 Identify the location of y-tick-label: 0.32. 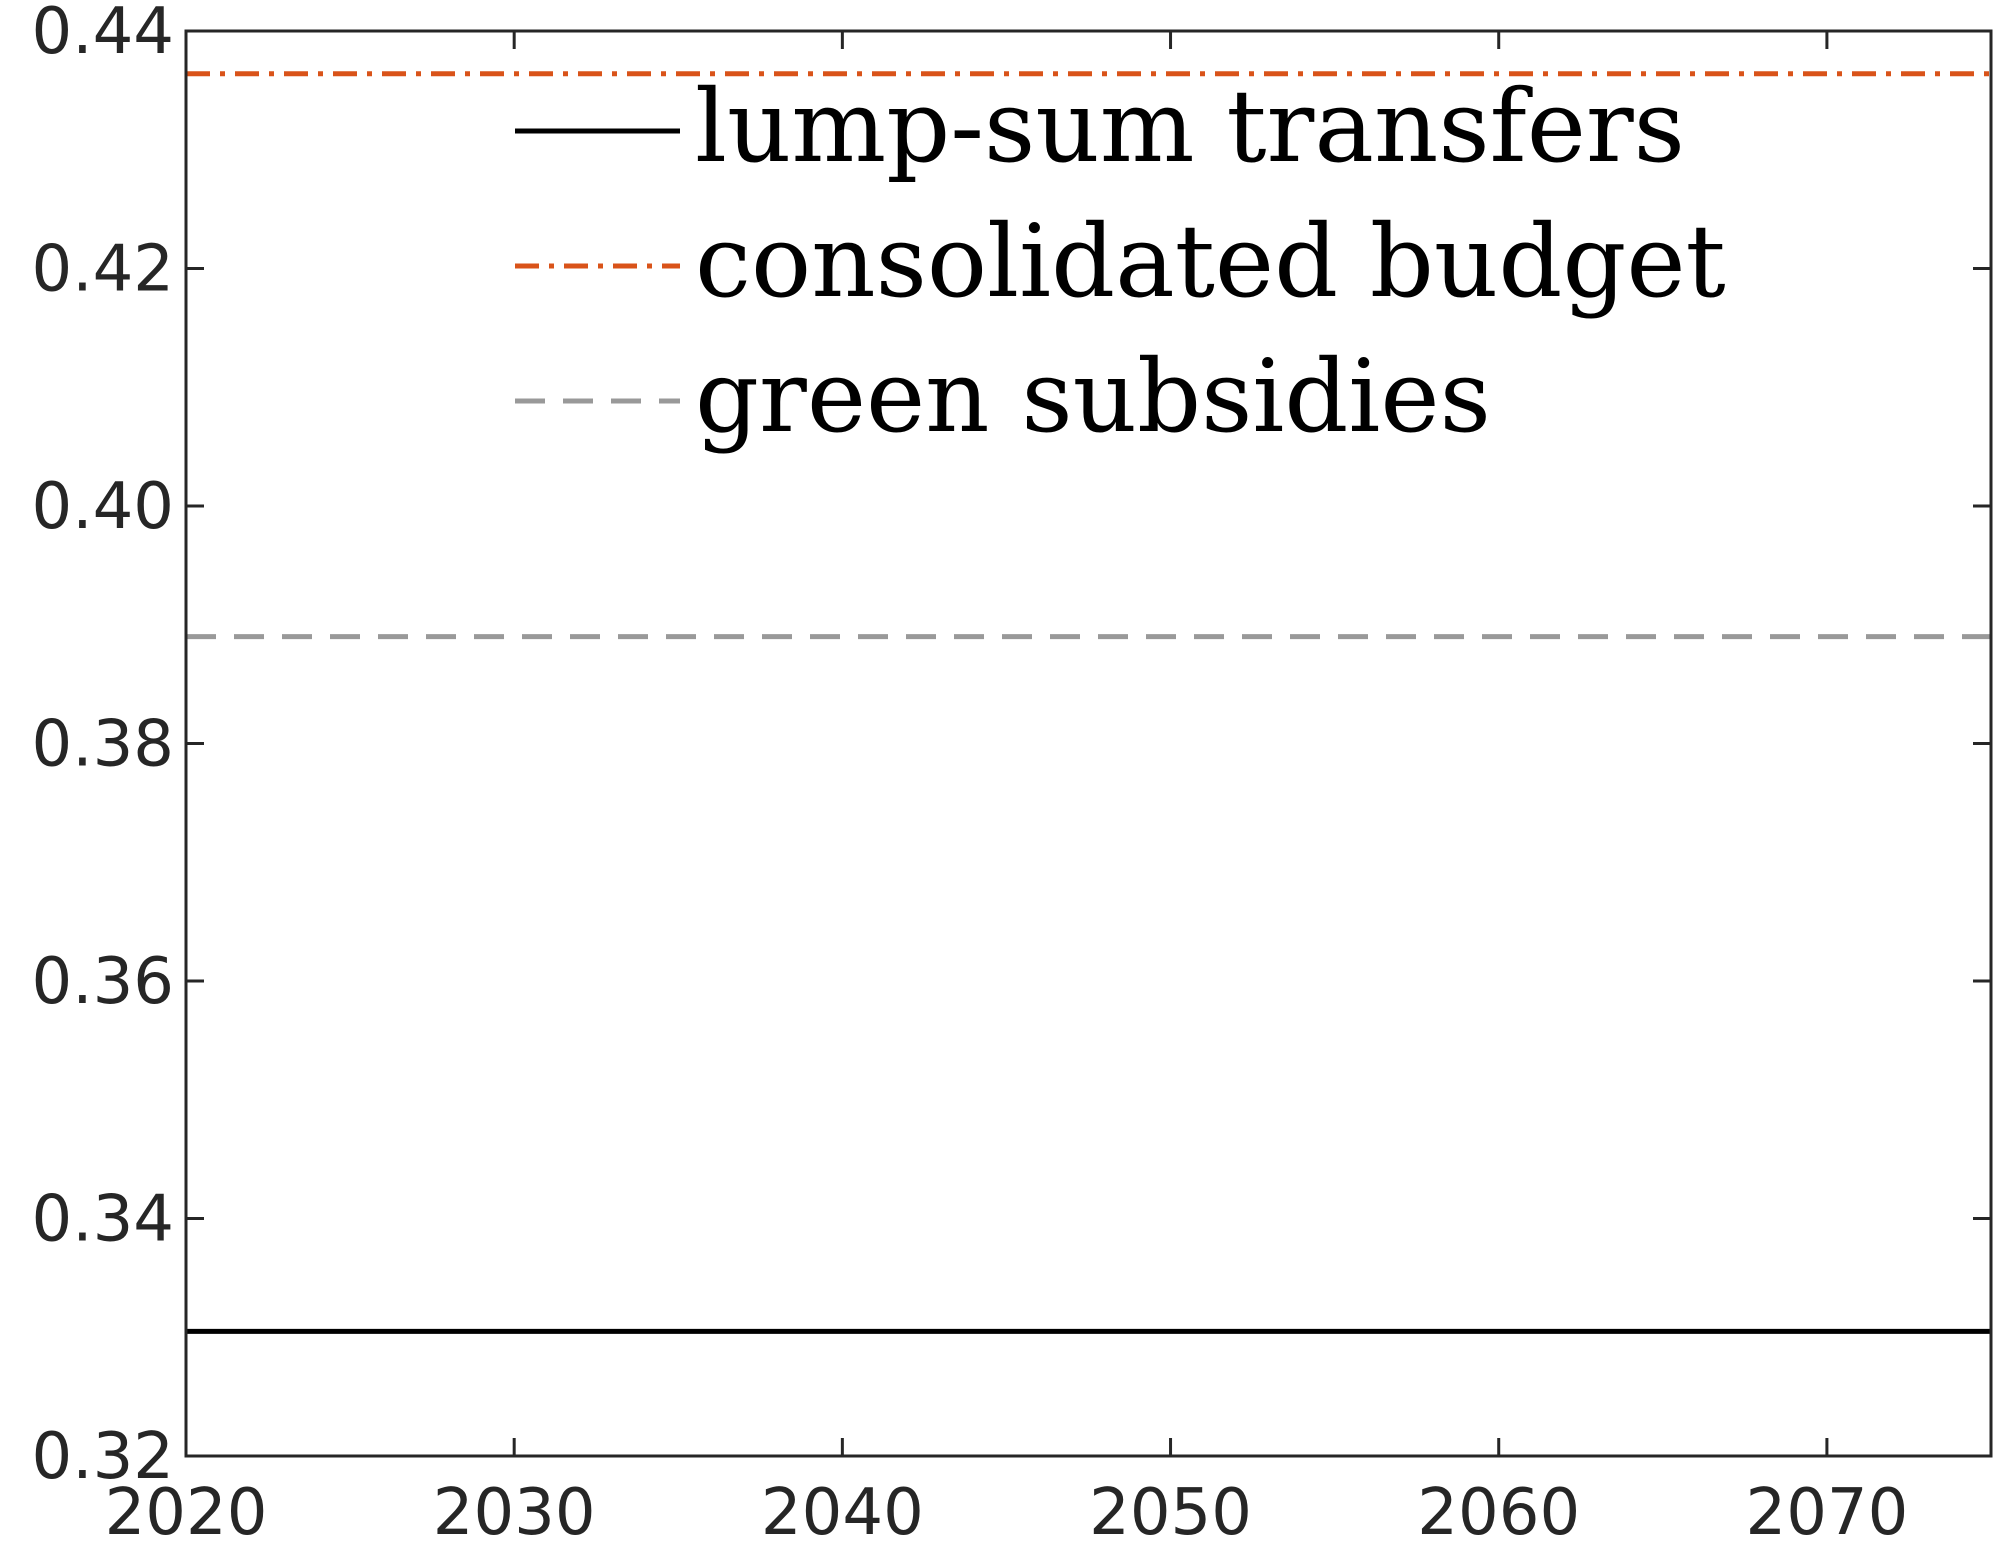
(103, 1457).